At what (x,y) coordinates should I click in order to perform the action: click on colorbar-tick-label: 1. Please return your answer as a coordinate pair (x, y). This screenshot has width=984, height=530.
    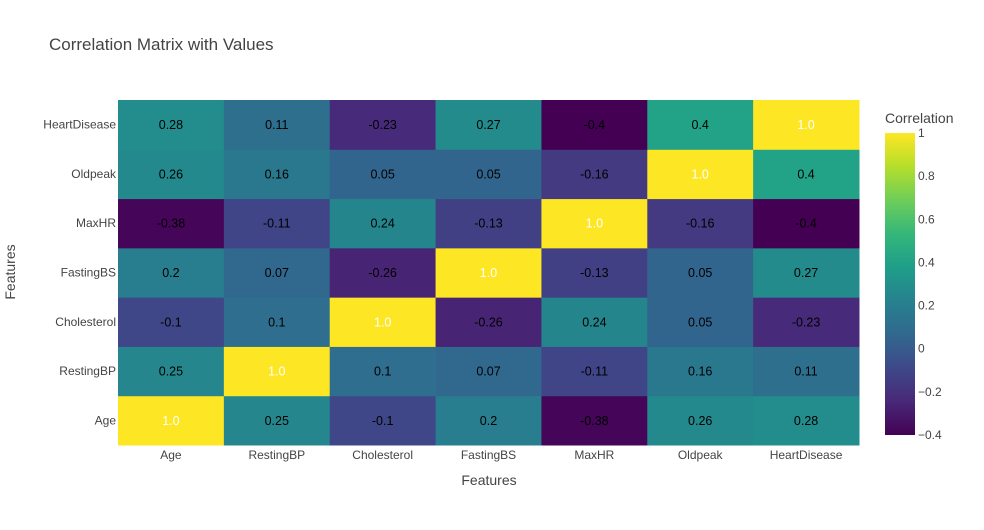
    Looking at the image, I should click on (921, 133).